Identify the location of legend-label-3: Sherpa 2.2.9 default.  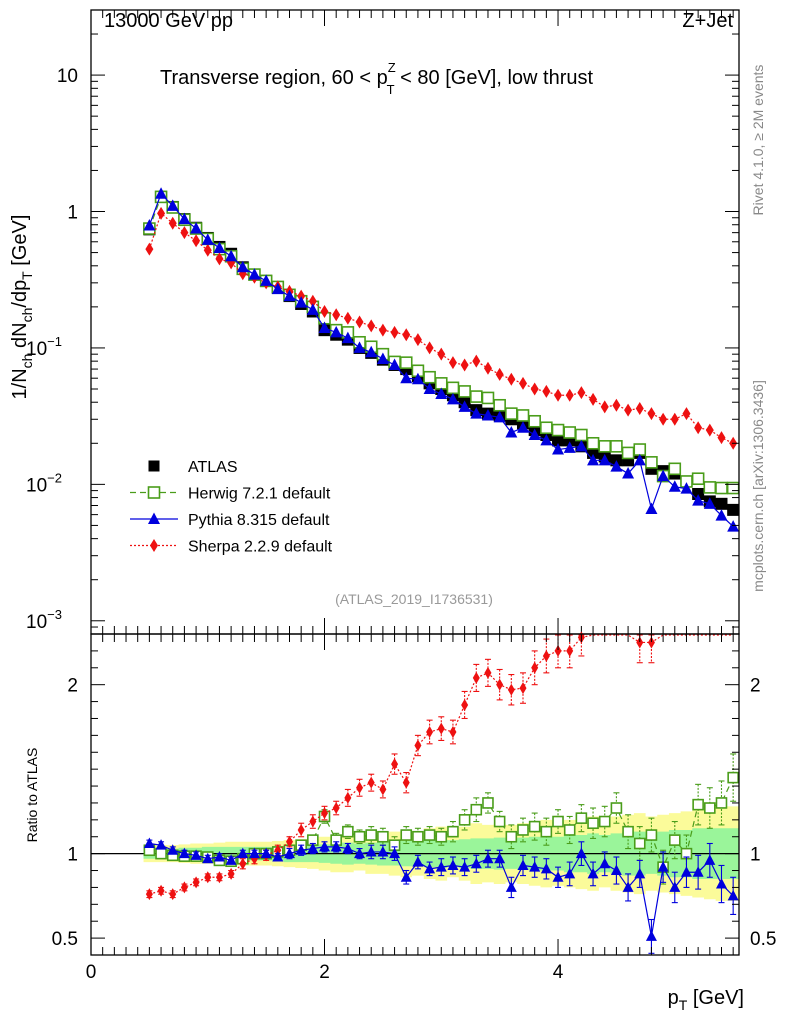
(260, 547).